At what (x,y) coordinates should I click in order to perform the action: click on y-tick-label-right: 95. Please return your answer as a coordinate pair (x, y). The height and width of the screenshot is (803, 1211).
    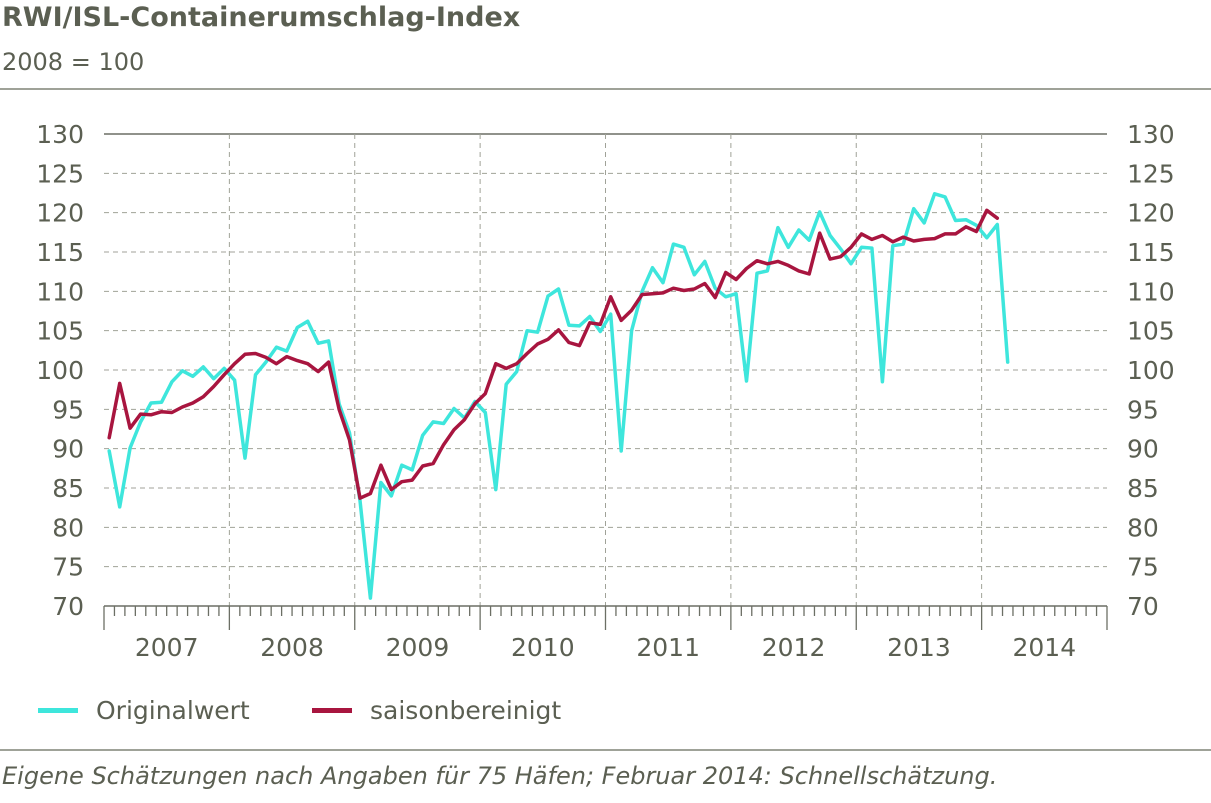
    Looking at the image, I should click on (1143, 409).